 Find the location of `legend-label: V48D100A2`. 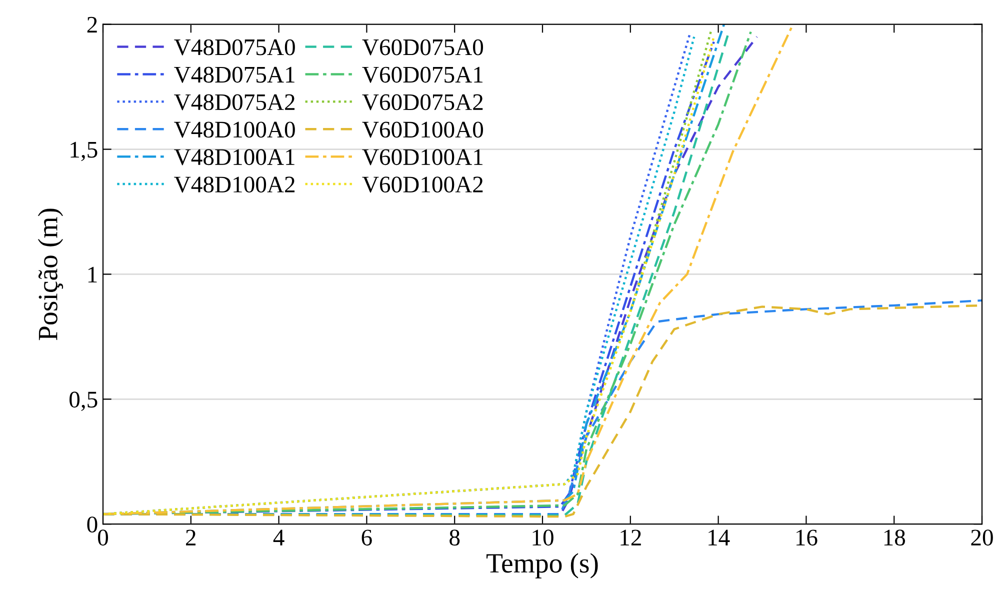

legend-label: V48D100A2 is located at coordinates (234, 184).